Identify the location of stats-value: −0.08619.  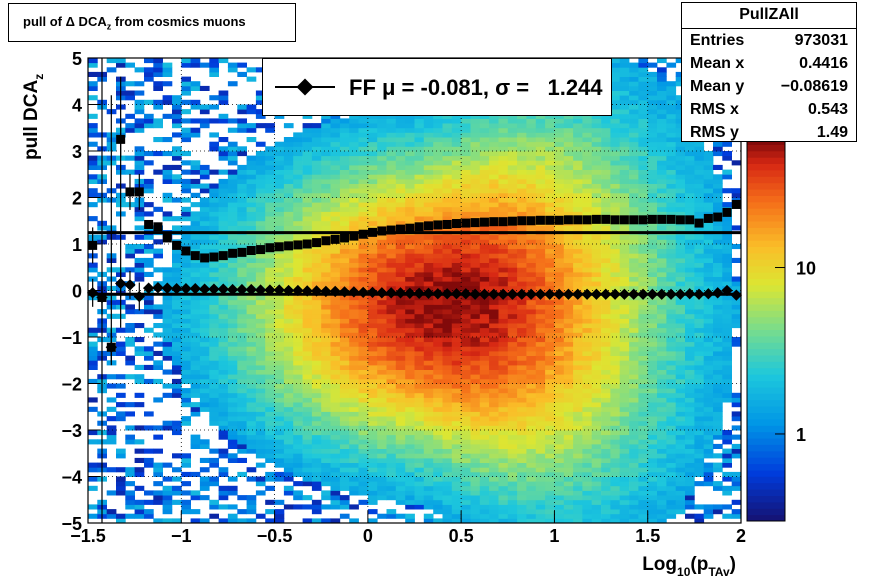
(814, 86).